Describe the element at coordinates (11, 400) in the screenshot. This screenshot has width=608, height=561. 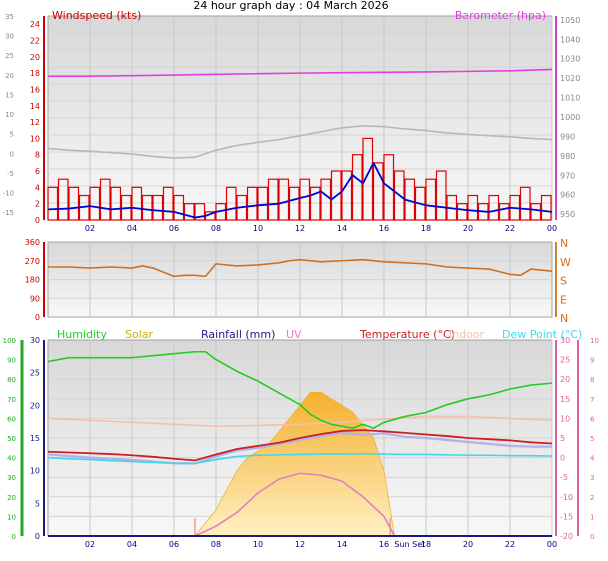
I see `humidity-tick: 70` at that location.